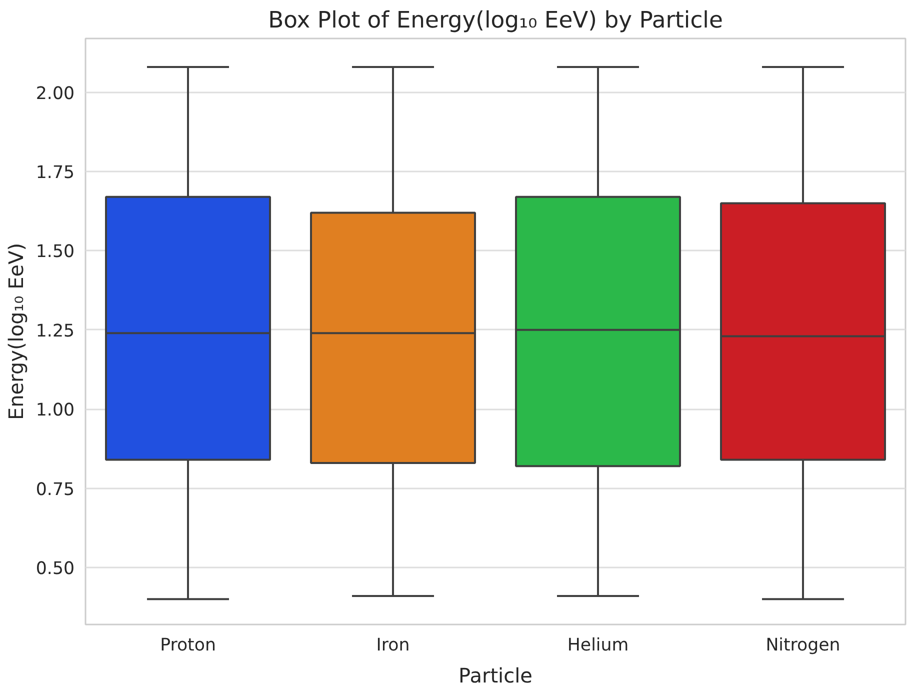  What do you see at coordinates (55, 490) in the screenshot?
I see `y-tick-label: 0.75` at bounding box center [55, 490].